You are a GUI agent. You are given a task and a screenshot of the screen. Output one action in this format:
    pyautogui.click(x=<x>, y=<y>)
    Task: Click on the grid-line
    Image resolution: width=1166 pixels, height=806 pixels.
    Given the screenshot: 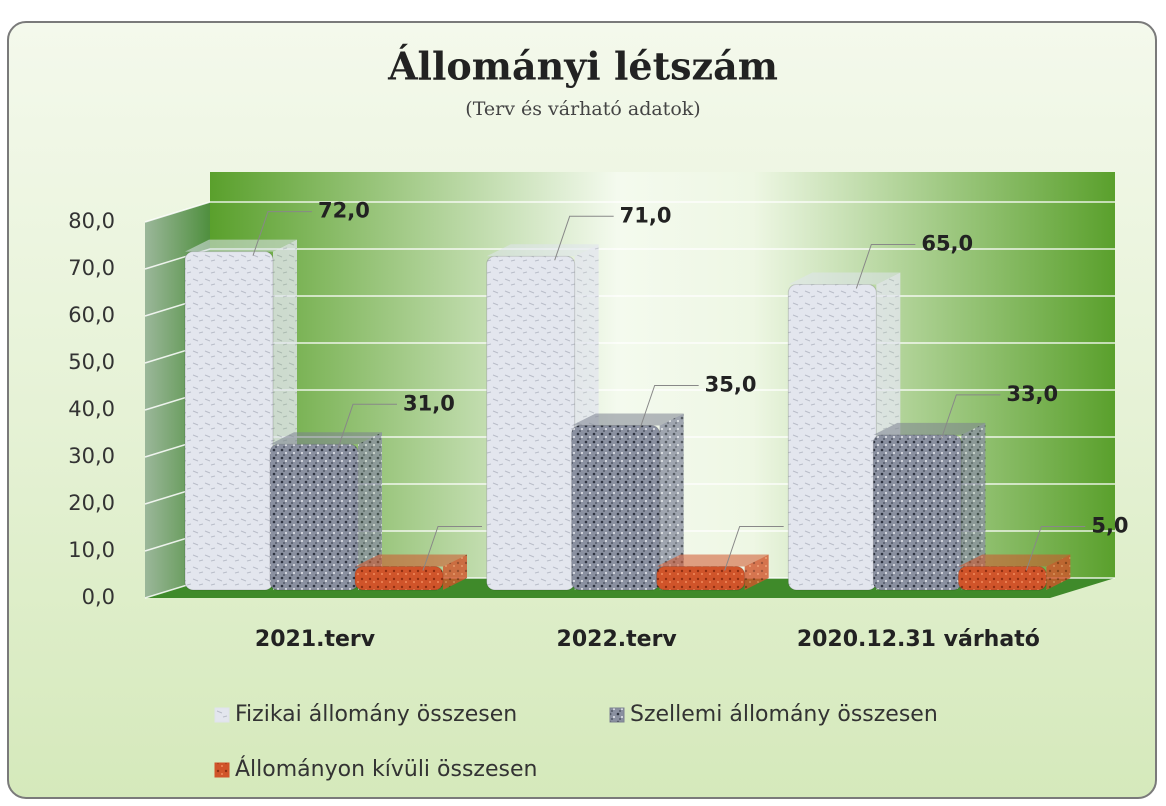 What is the action you would take?
    pyautogui.click(x=629, y=212)
    